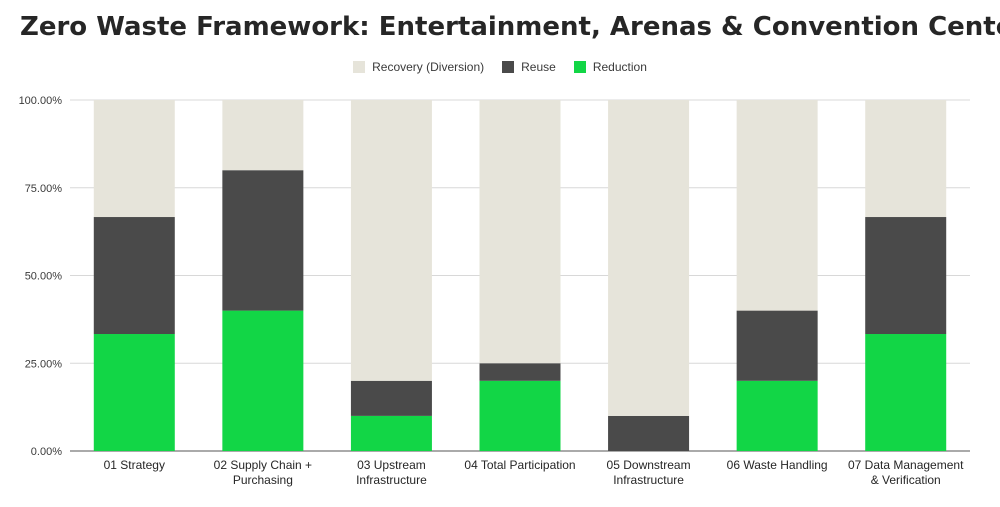  Describe the element at coordinates (134, 465) in the screenshot. I see `x-tick-label: 01 Strategy` at that location.